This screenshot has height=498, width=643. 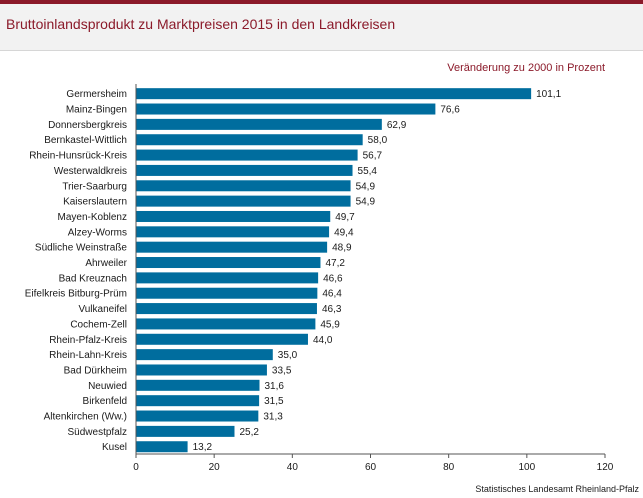 I want to click on category-label: Birkenfeld, so click(x=105, y=401).